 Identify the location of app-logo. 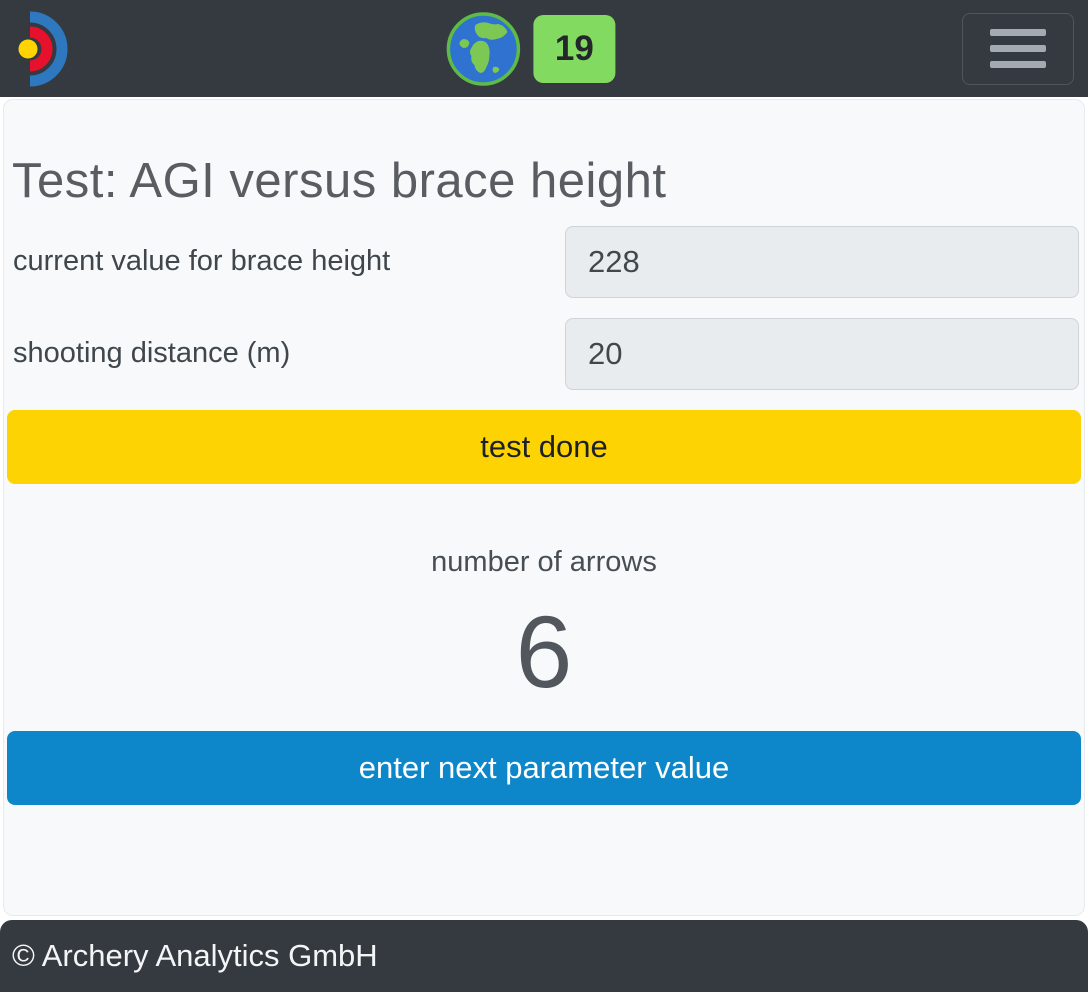
(59, 49).